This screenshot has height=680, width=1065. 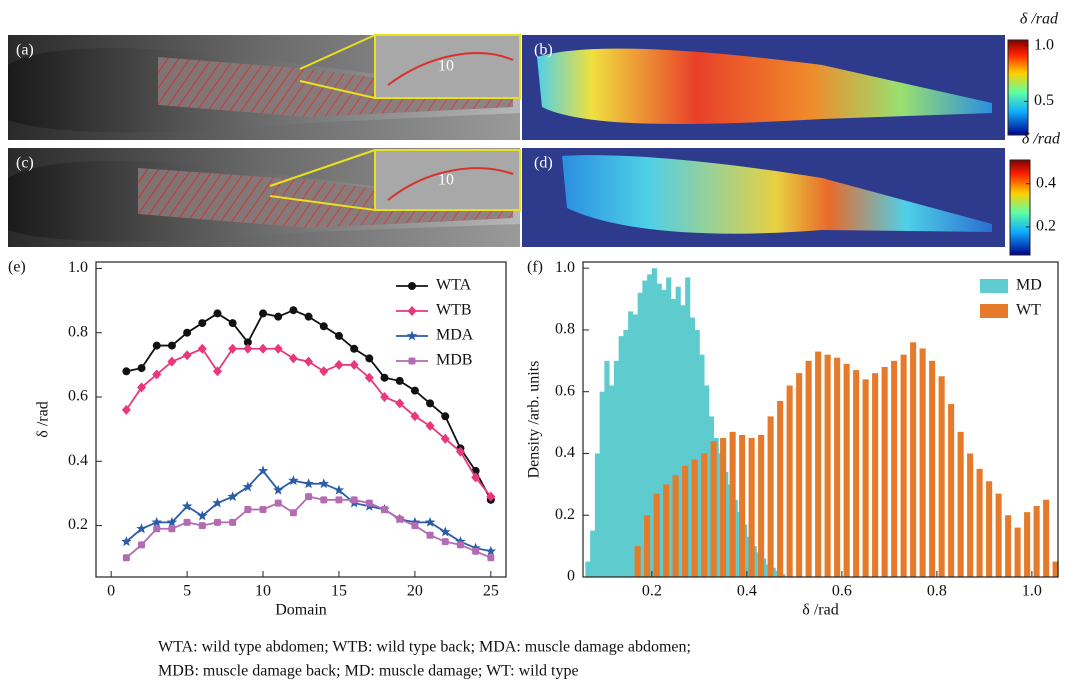 What do you see at coordinates (994, 311) in the screenshot?
I see `legend-swatch` at bounding box center [994, 311].